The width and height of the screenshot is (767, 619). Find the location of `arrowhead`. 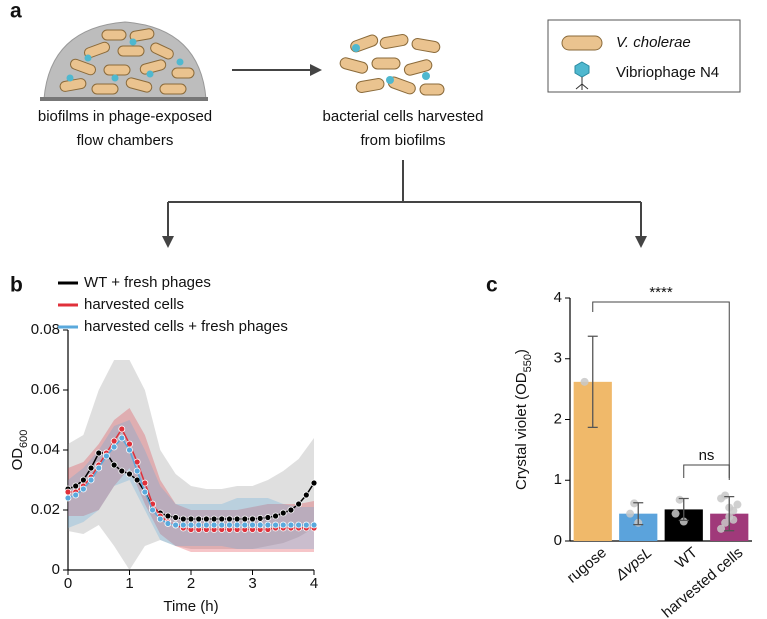

arrowhead is located at coordinates (316, 70).